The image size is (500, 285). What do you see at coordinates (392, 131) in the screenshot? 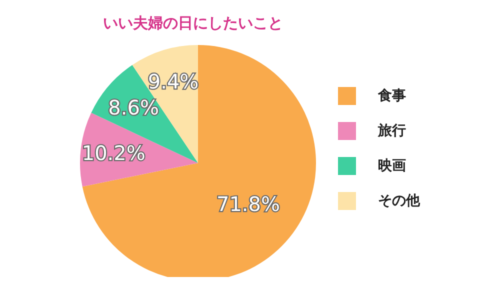
I see `legend-label: 旅行` at bounding box center [392, 131].